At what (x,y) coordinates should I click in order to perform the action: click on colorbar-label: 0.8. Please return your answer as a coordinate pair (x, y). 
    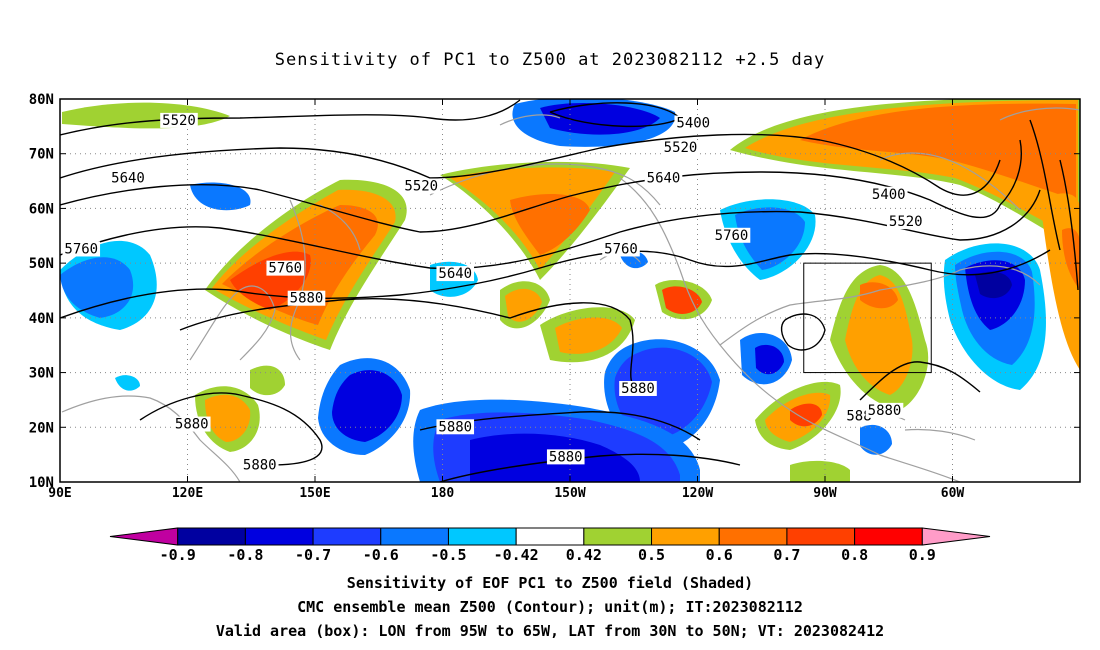
    Looking at the image, I should click on (854, 555).